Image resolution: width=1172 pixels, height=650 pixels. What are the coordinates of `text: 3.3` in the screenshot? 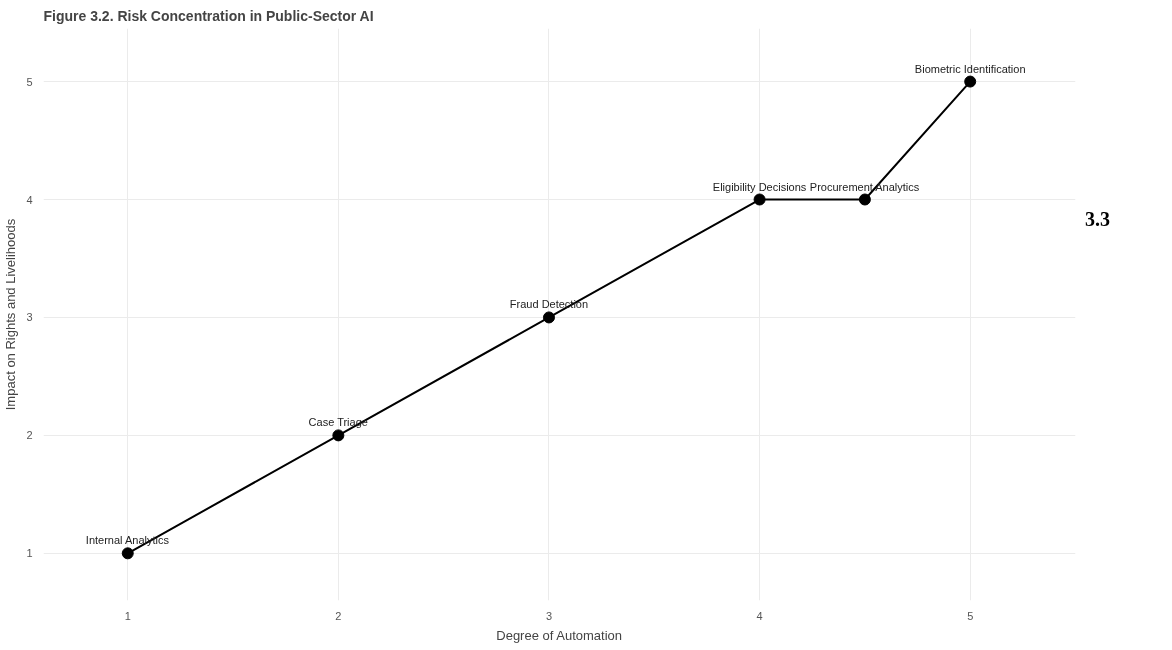 It's located at (1097, 219).